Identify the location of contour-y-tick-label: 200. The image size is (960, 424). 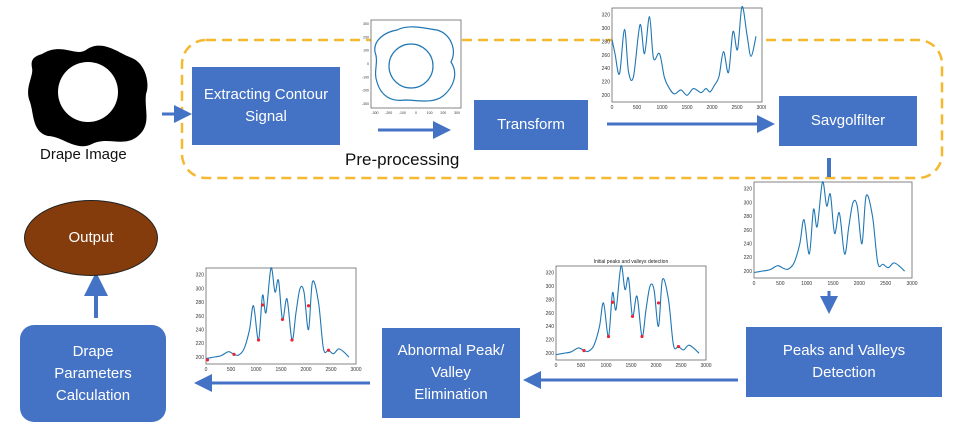
(366, 37).